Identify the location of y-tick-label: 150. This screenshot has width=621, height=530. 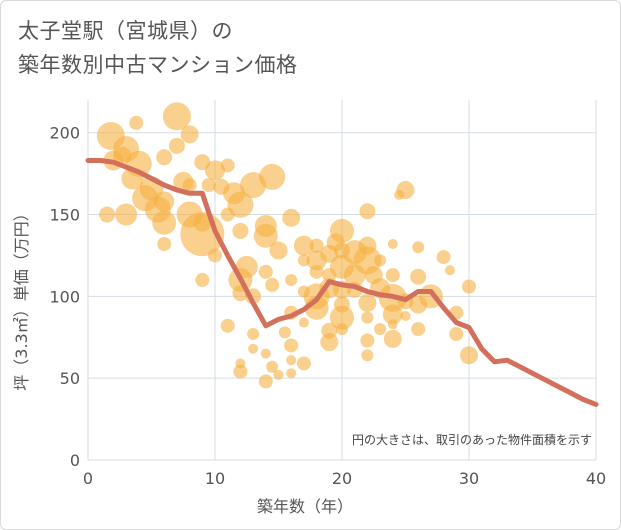
(64, 215).